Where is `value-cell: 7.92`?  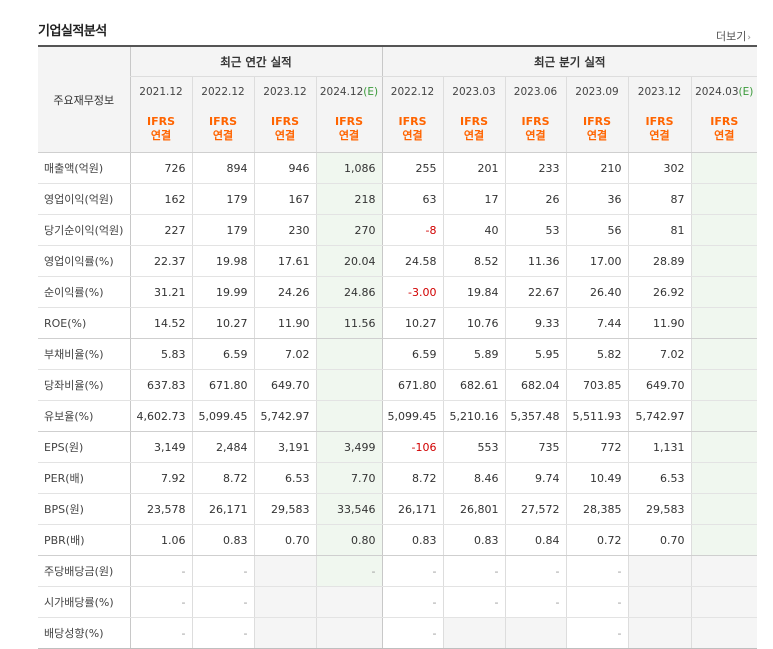
value-cell: 7.92 is located at coordinates (160, 478).